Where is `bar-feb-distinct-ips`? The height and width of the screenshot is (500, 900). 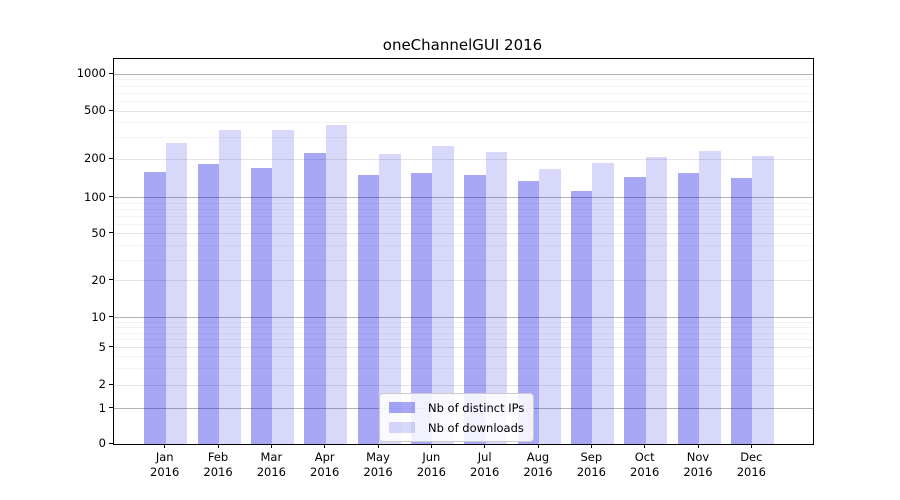 bar-feb-distinct-ips is located at coordinates (208, 303).